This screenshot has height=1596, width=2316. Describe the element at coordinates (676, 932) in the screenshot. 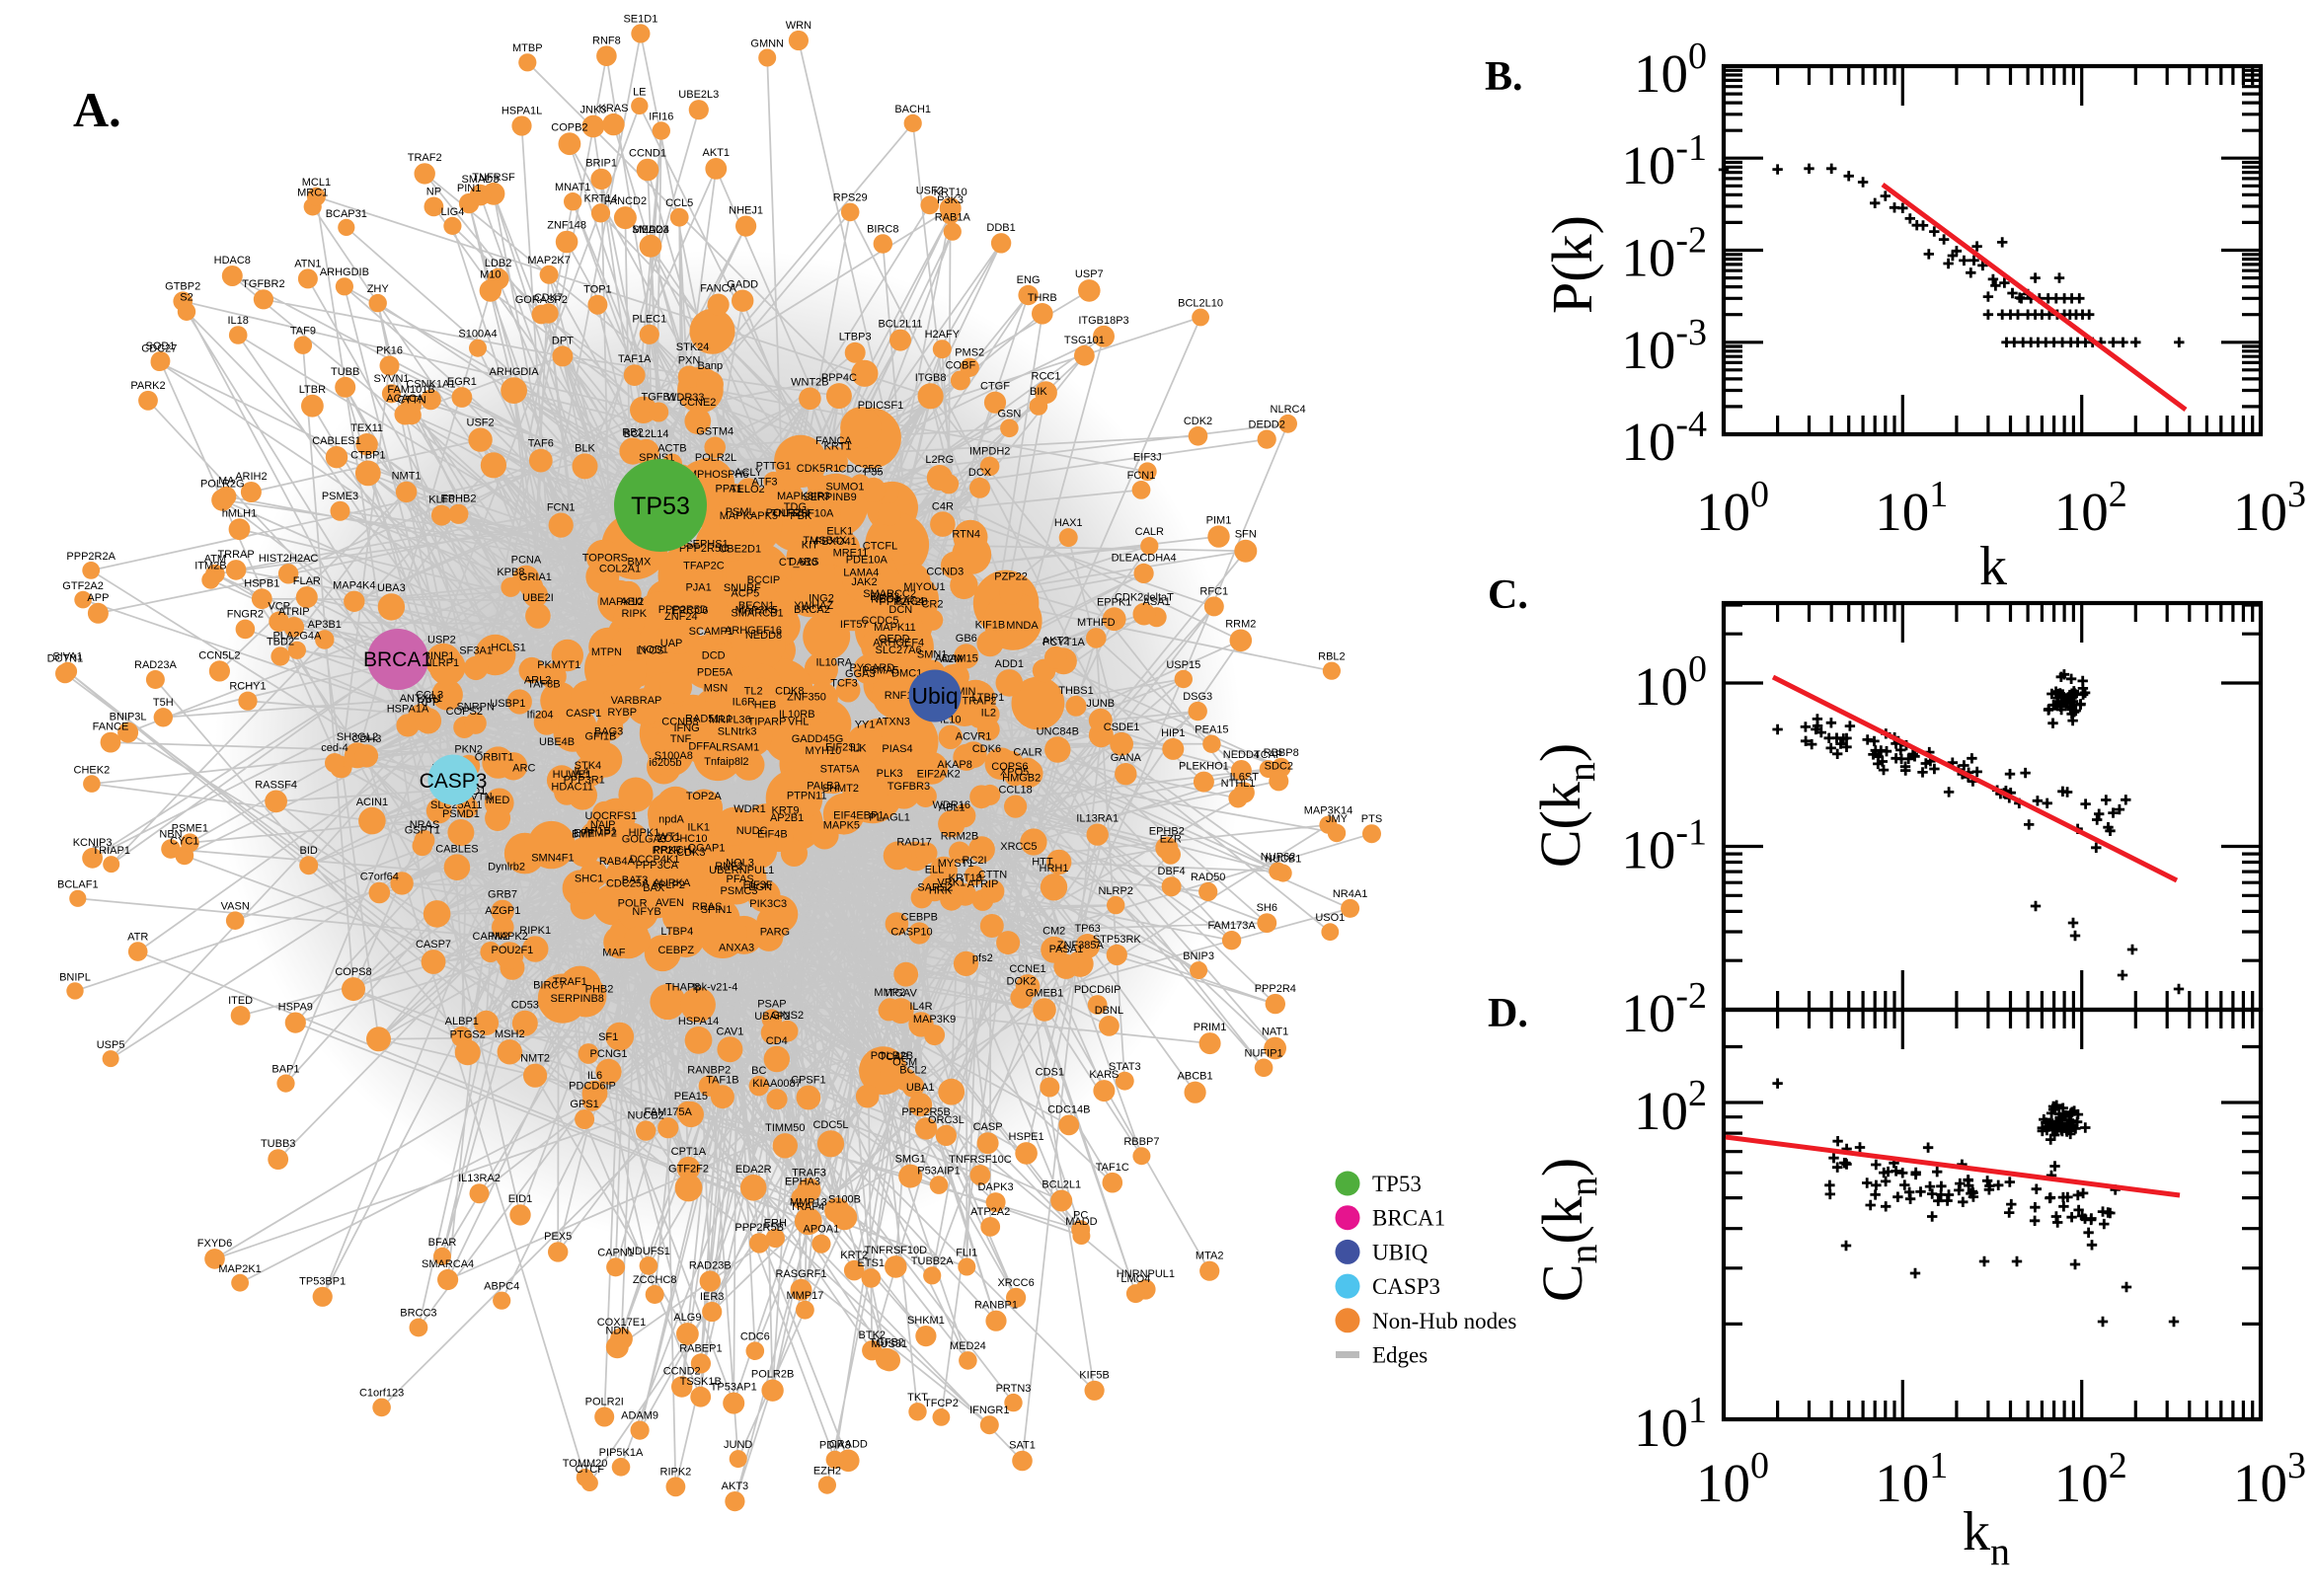

I see `svg-text: LTBP4` at that location.